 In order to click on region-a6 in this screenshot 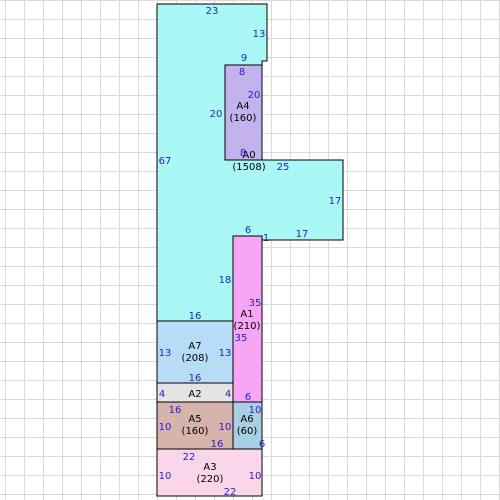, I will do `click(247, 425)`.